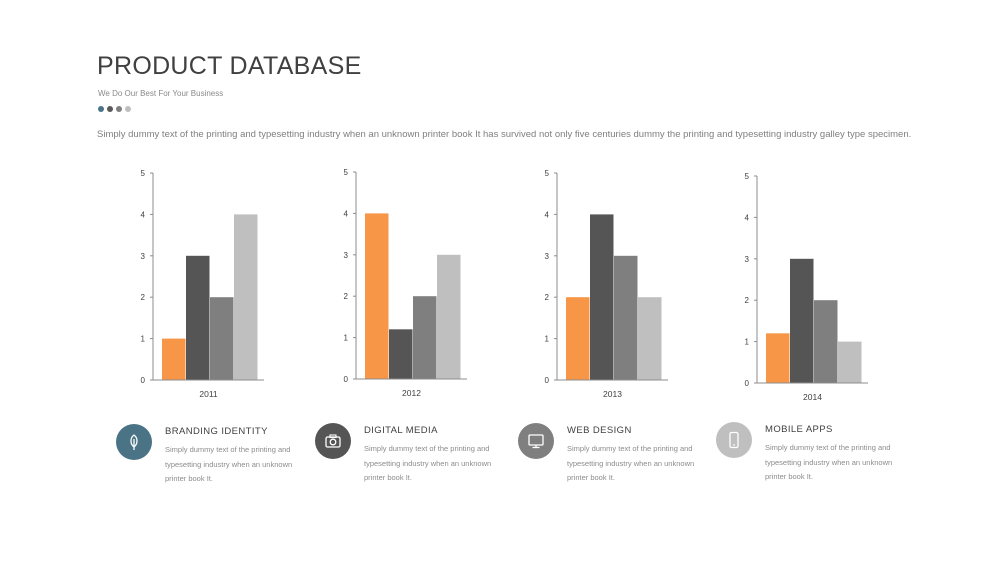 The image size is (1000, 562). I want to click on chart-2012: 0 1 2 3 4 5 2012, so click(408, 287).